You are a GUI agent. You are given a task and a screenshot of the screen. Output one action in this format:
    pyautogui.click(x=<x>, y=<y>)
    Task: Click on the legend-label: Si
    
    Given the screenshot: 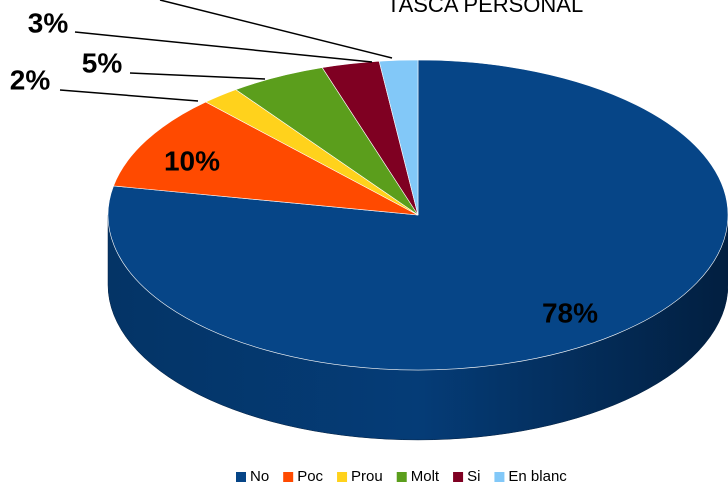 What is the action you would take?
    pyautogui.click(x=473, y=476)
    